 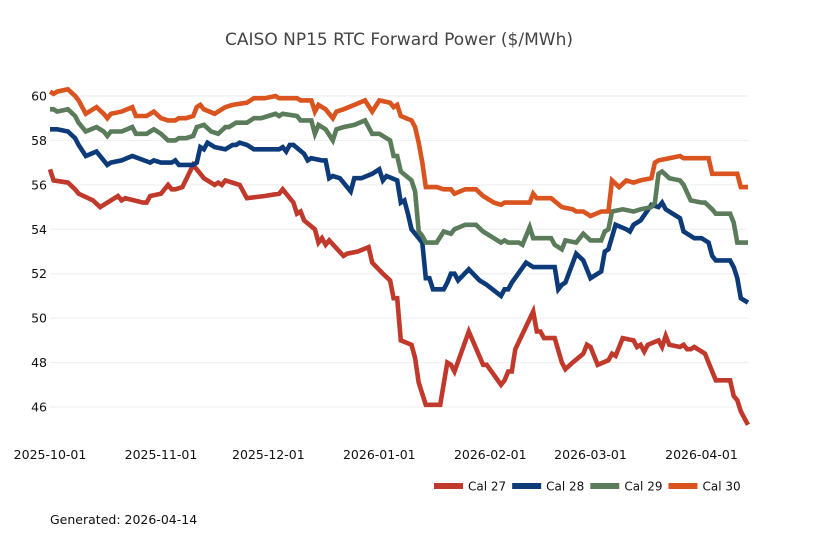 What do you see at coordinates (590, 454) in the screenshot?
I see `x-tick-label: 2026-03-01` at bounding box center [590, 454].